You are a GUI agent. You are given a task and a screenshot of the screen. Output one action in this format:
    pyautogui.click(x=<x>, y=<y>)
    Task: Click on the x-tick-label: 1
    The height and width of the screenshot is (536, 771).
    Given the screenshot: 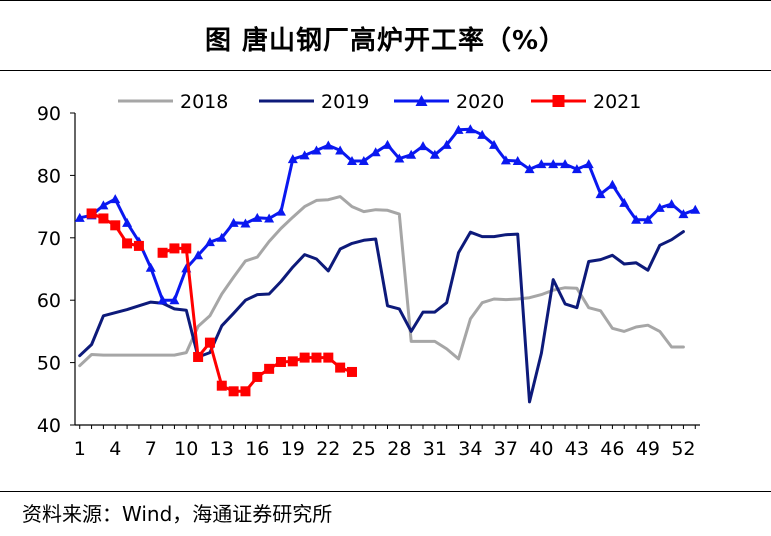 What is the action you would take?
    pyautogui.click(x=80, y=449)
    